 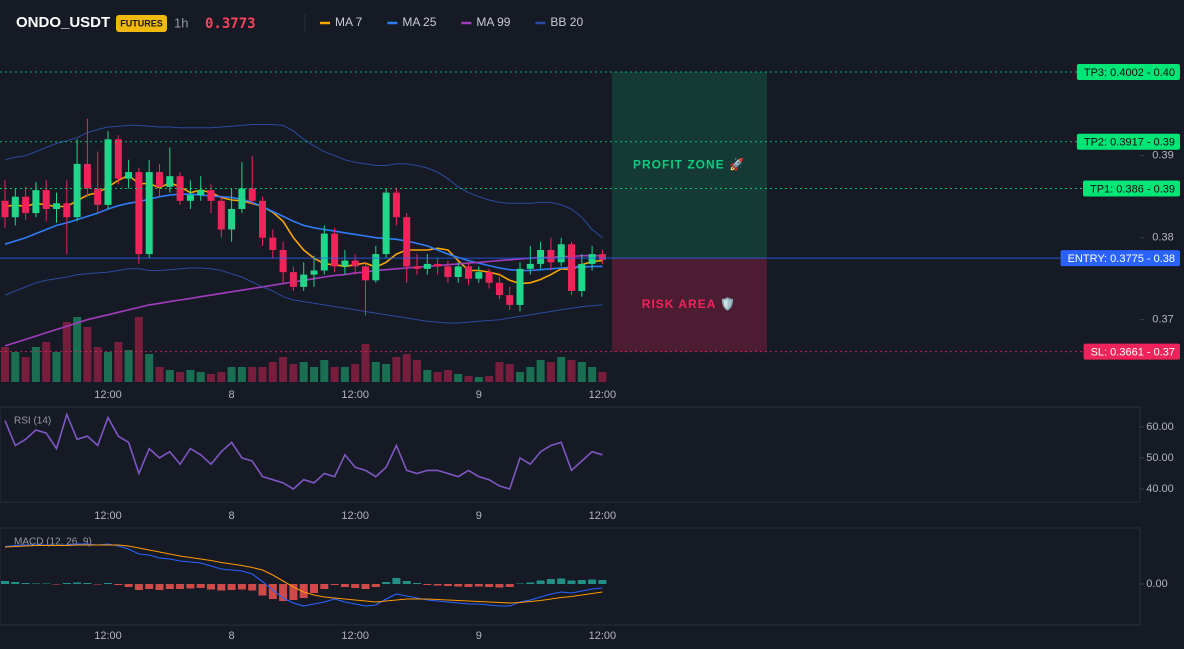 What do you see at coordinates (1156, 584) in the screenshot?
I see `y-tick-label: 0.00` at bounding box center [1156, 584].